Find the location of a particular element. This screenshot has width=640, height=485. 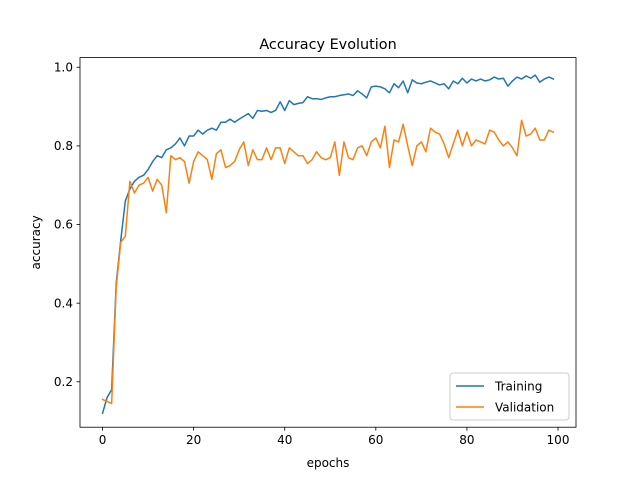

y-tick-label: 1.0 is located at coordinates (63, 67).